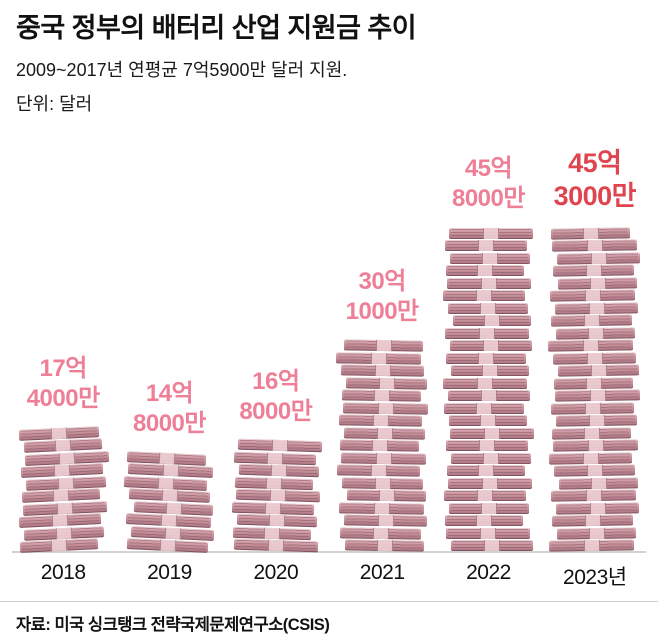 This screenshot has width=658, height=635. Describe the element at coordinates (329, 601) in the screenshot. I see `footer-divider` at that location.